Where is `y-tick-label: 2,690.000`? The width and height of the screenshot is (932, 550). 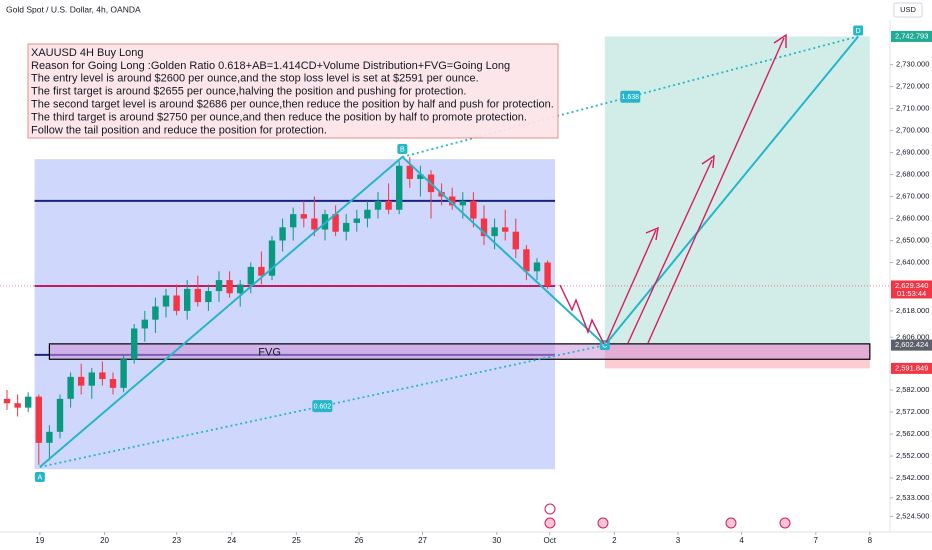
y-tick-label: 2,690.000 is located at coordinates (912, 152).